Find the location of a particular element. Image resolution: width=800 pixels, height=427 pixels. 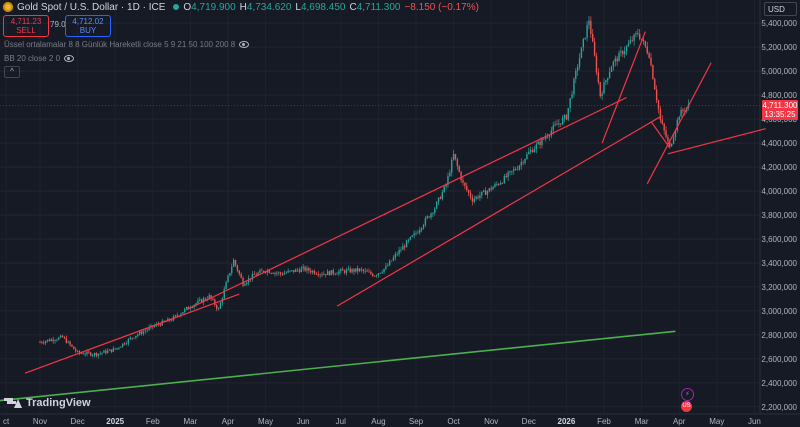

indicator-bb-legend: BB 20 close 2 0 is located at coordinates (39, 58).